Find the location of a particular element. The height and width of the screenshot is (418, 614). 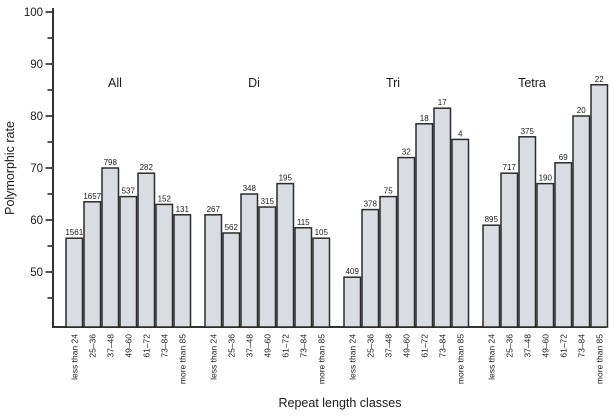

bar-count-label: 375 is located at coordinates (528, 131).